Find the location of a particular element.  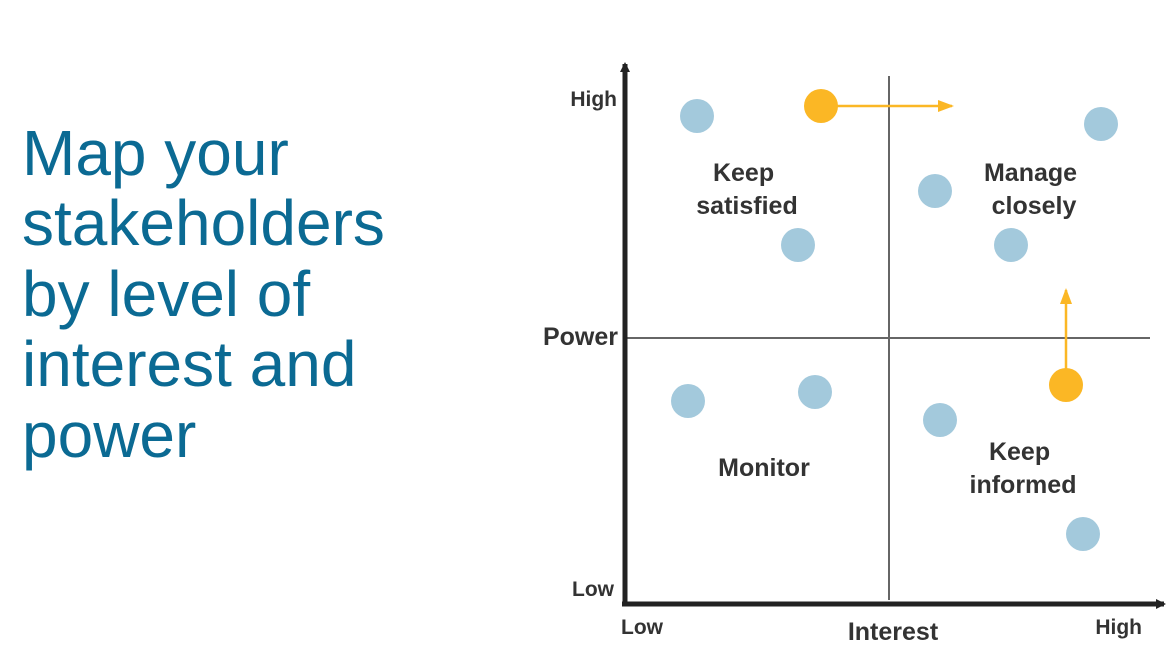

x-axis-label: Interest is located at coordinates (893, 632).